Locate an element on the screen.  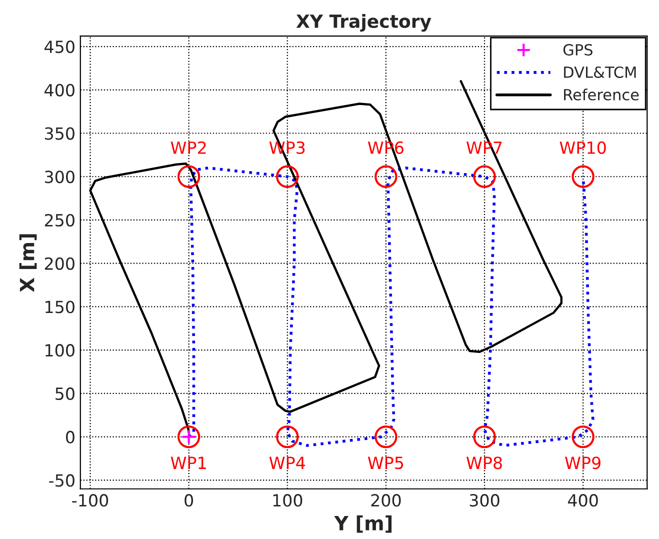
x-tick-label: -100 is located at coordinates (90, 500).